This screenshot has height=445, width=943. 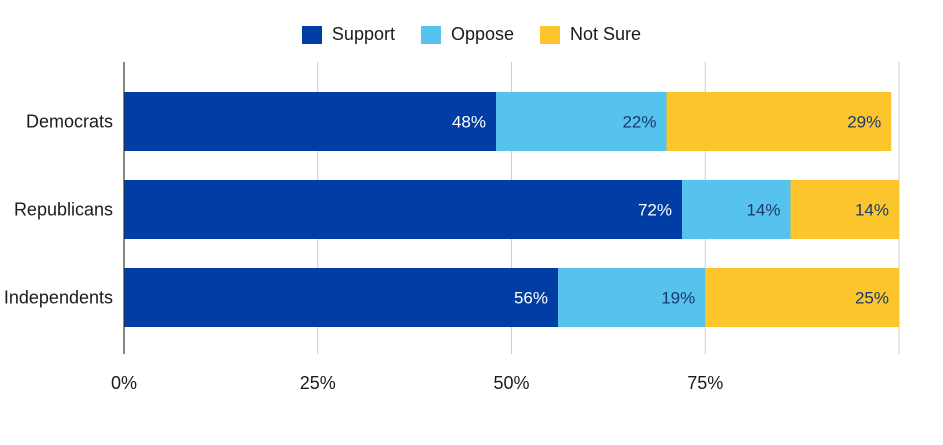 What do you see at coordinates (310, 121) in the screenshot?
I see `bar-support-democrats` at bounding box center [310, 121].